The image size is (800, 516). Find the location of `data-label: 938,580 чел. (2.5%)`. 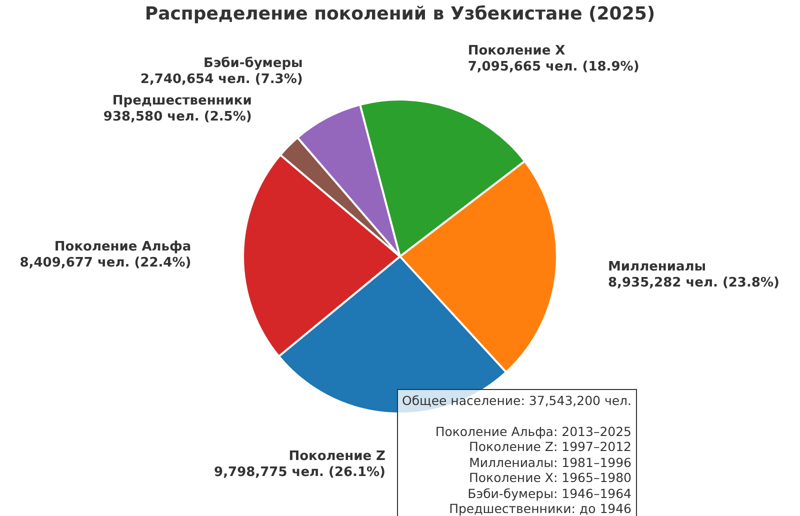

data-label: 938,580 чел. (2.5%) is located at coordinates (177, 117).